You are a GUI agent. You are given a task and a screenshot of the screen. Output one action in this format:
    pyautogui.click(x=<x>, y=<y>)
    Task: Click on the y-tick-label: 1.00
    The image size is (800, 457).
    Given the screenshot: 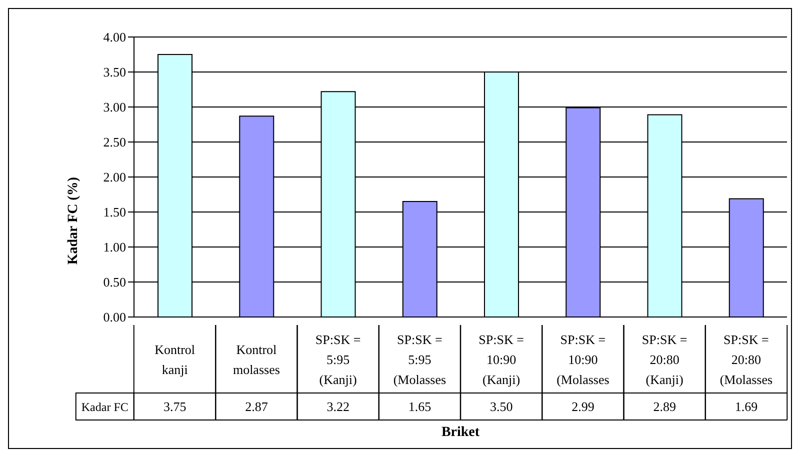 What is the action you would take?
    pyautogui.click(x=114, y=247)
    